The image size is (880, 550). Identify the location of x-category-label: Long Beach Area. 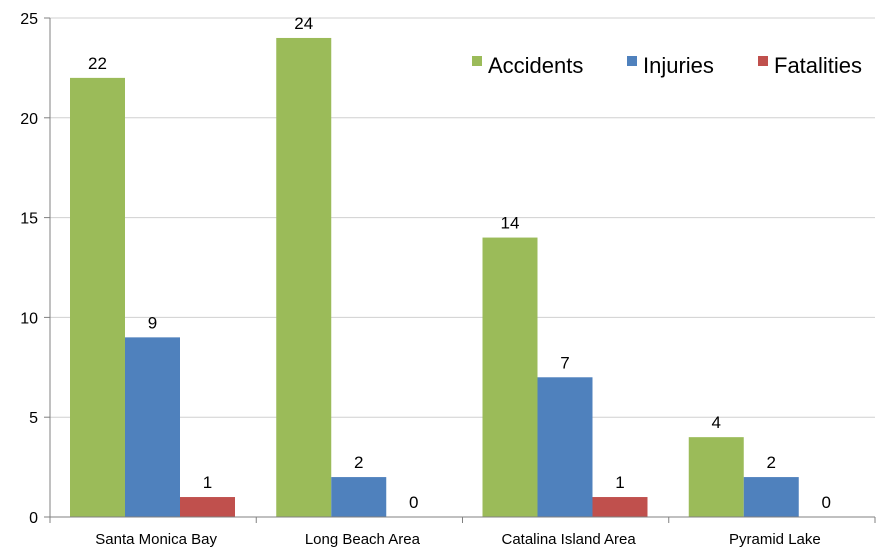
(363, 539).